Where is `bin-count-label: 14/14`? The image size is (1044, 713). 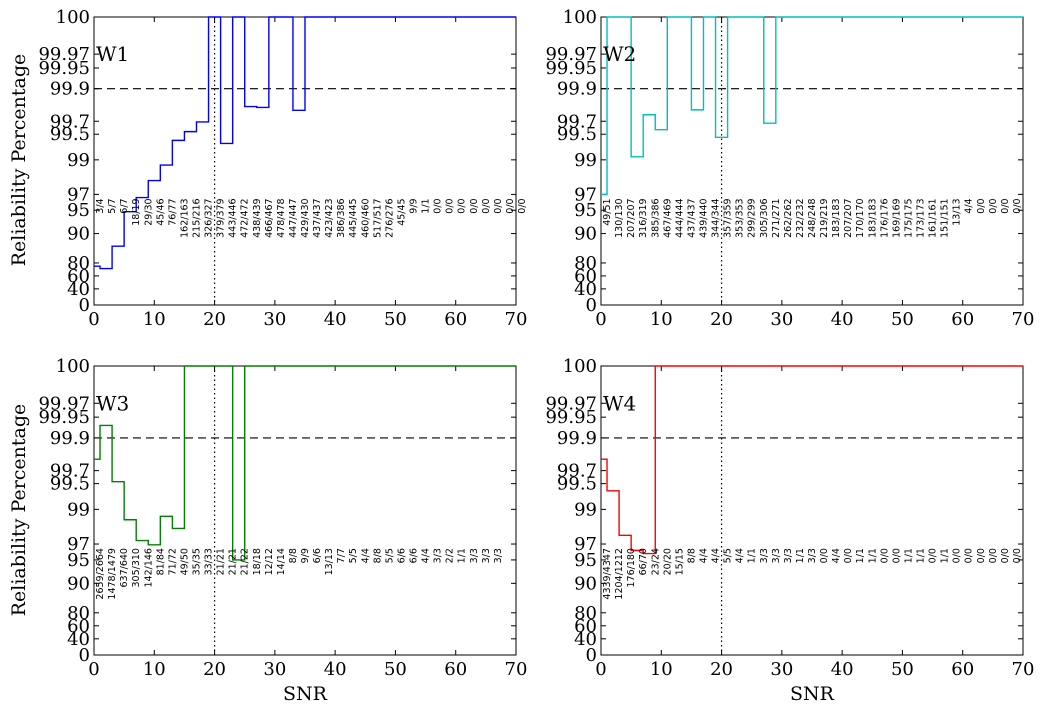 bin-count-label: 14/14 is located at coordinates (281, 561).